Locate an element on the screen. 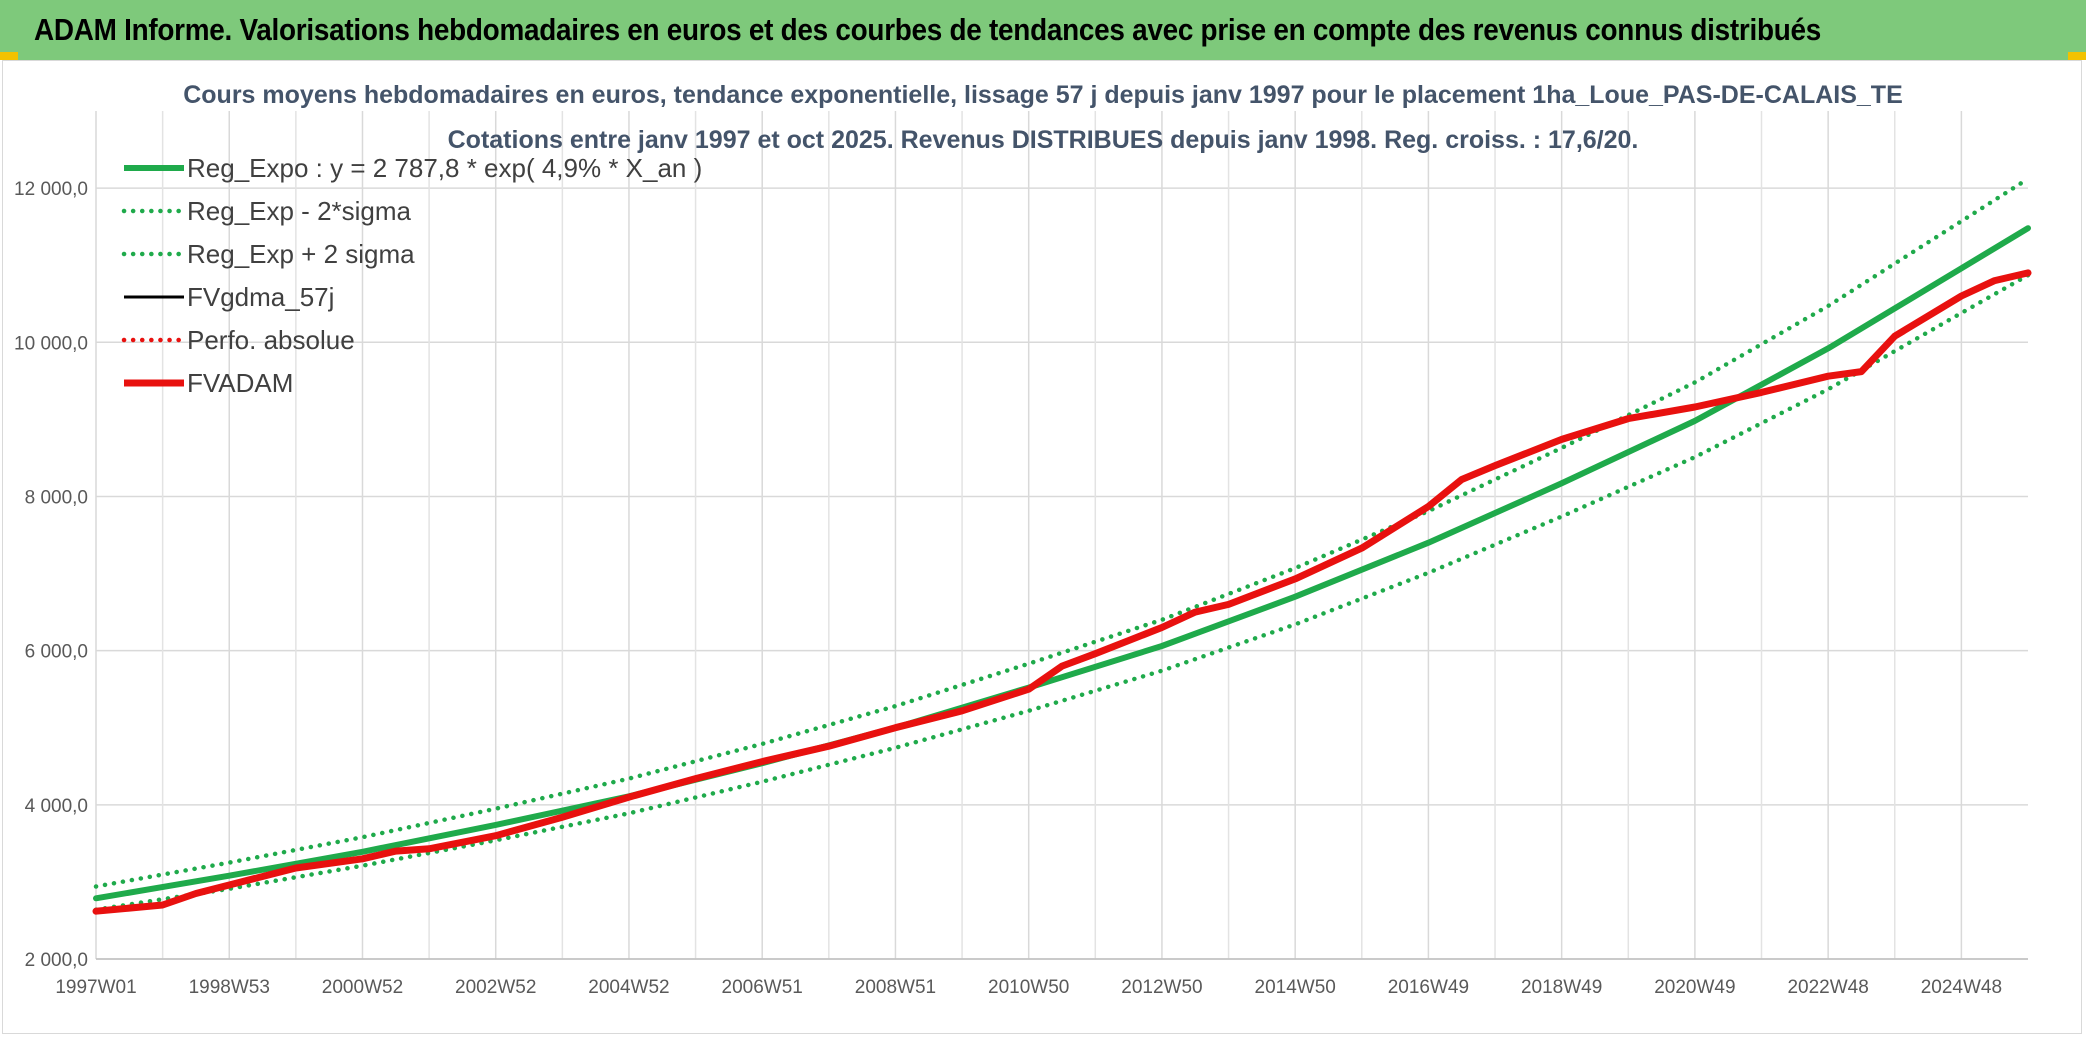 The width and height of the screenshot is (2086, 1037). y-tick-label: 12 000,0 is located at coordinates (51, 189).